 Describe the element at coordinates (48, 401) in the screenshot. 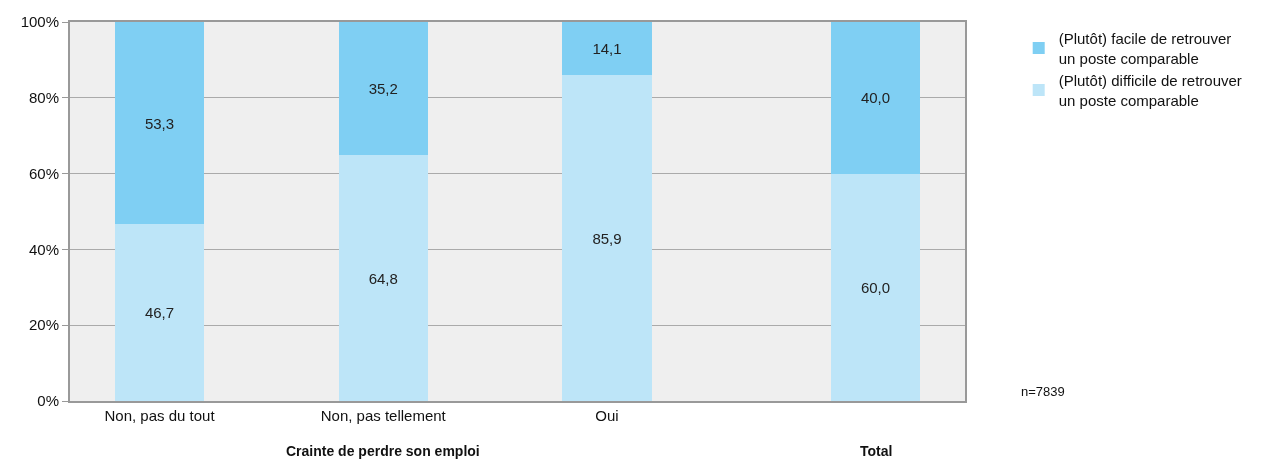

I see `y-tick-label: 0%` at that location.